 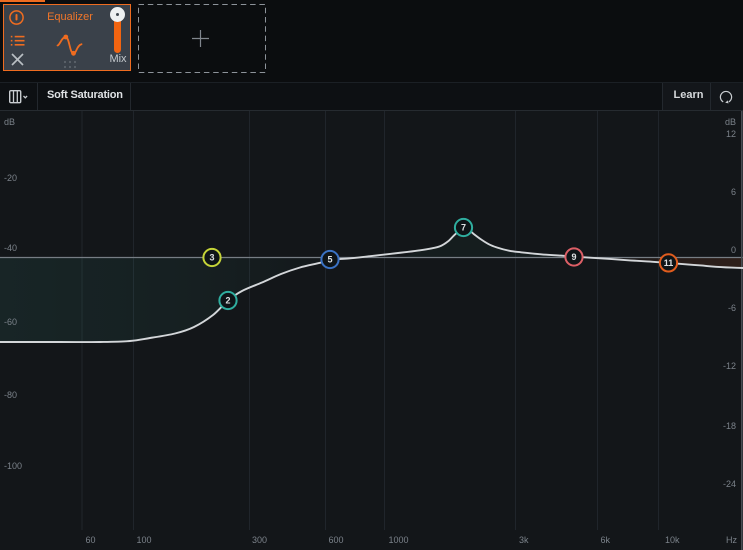 What do you see at coordinates (211, 258) in the screenshot?
I see `svg-text: 3` at bounding box center [211, 258].